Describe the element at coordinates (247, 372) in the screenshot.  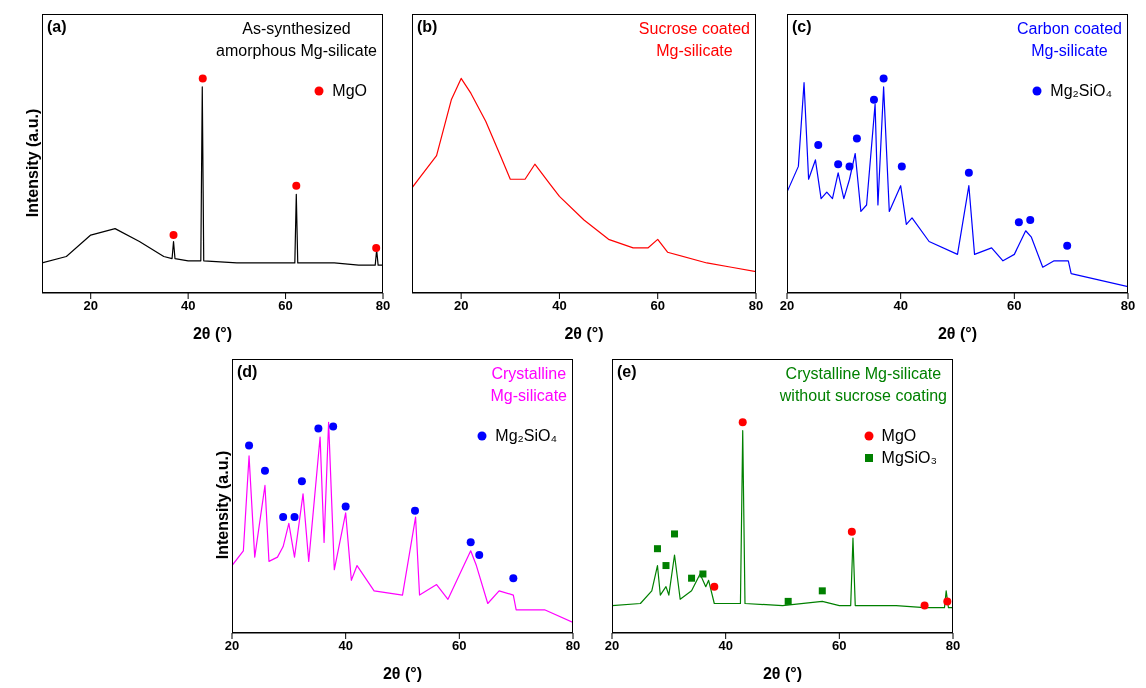
I see `chart-title: (d)` at that location.